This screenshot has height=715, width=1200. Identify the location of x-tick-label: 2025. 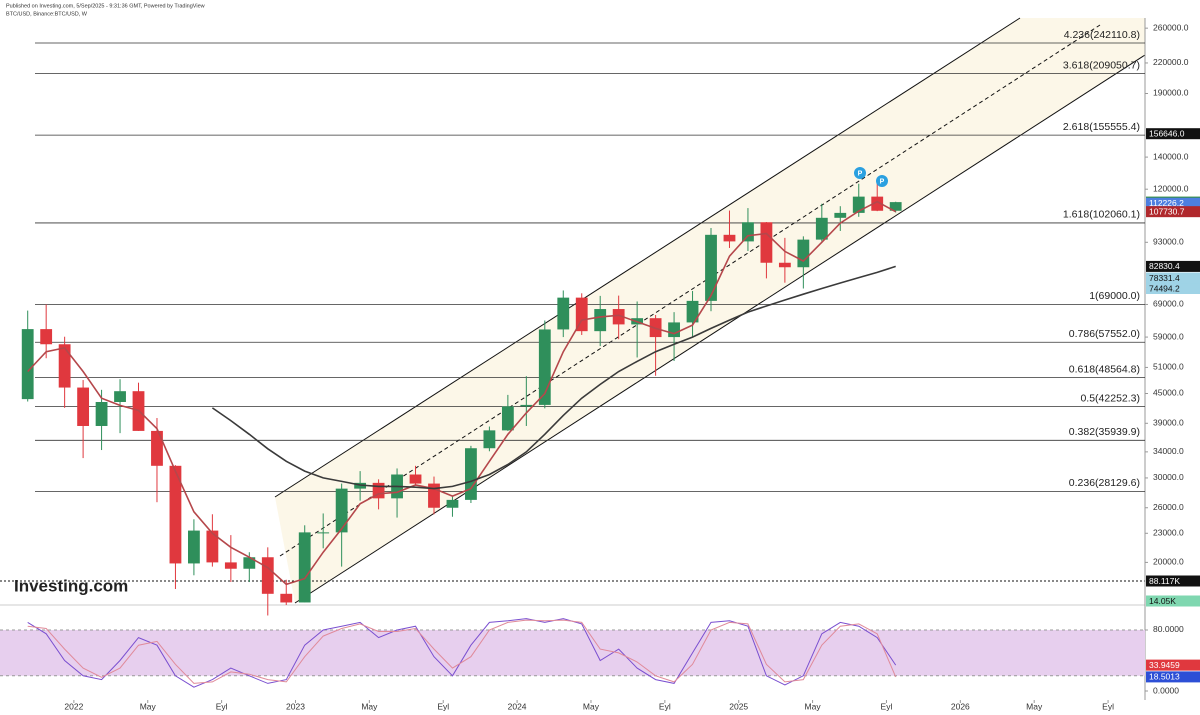
(738, 706).